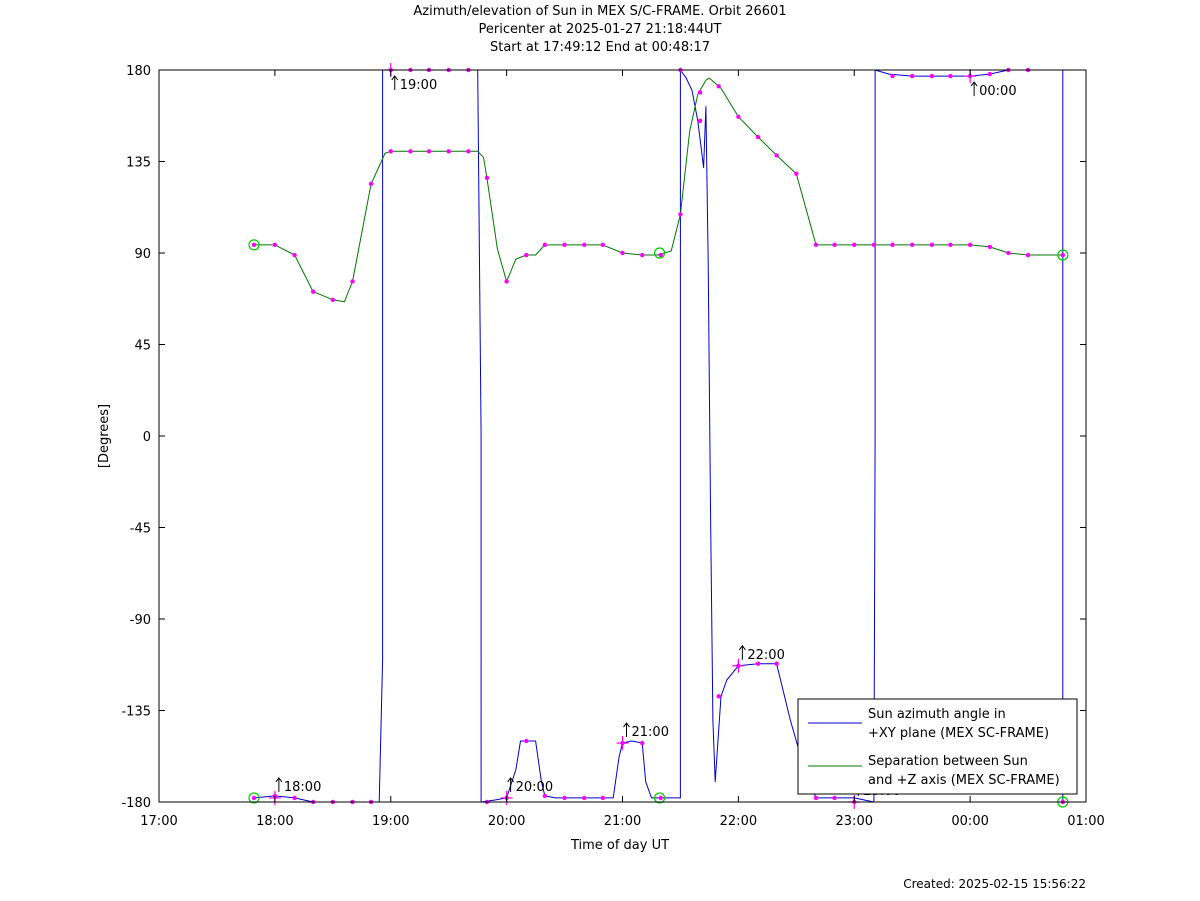 The image size is (1200, 901). I want to click on x-tick-label: 23:00, so click(854, 821).